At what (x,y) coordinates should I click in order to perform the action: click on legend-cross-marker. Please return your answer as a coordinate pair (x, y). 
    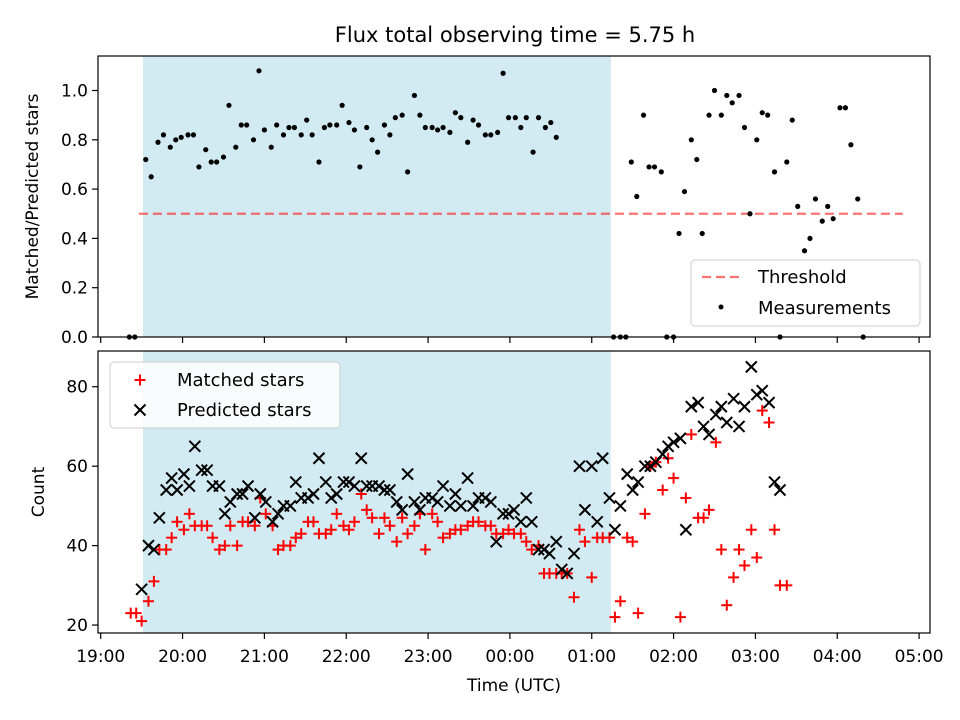
    Looking at the image, I should click on (140, 410).